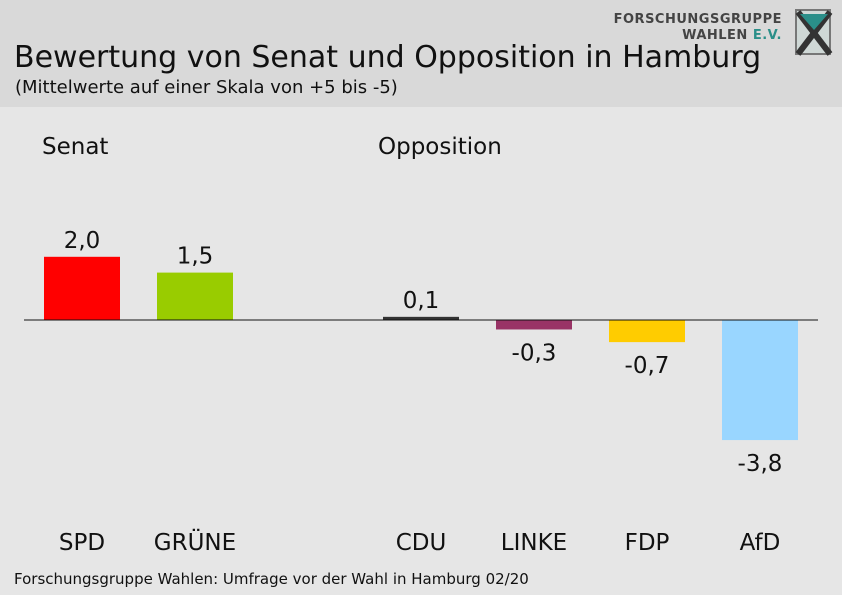 The image size is (842, 595). Describe the element at coordinates (814, 32) in the screenshot. I see `fgw-logo-icon` at that location.